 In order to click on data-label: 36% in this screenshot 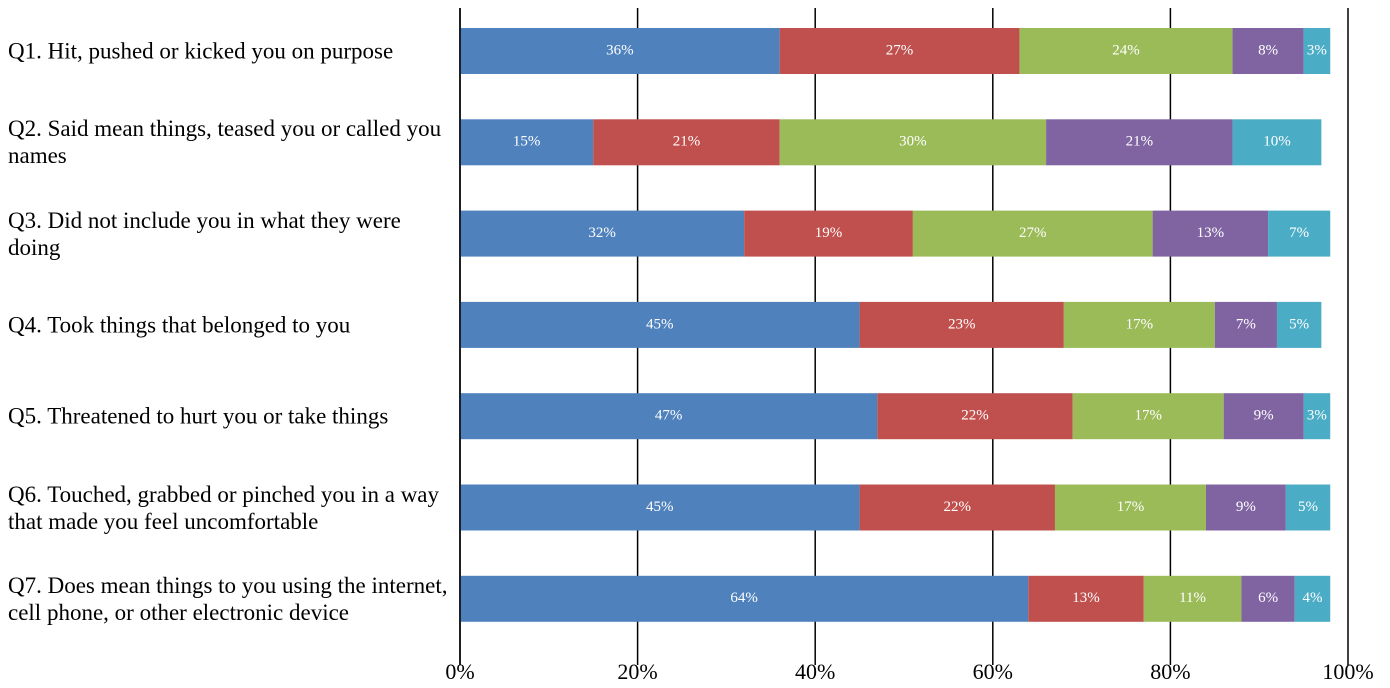, I will do `click(620, 50)`.